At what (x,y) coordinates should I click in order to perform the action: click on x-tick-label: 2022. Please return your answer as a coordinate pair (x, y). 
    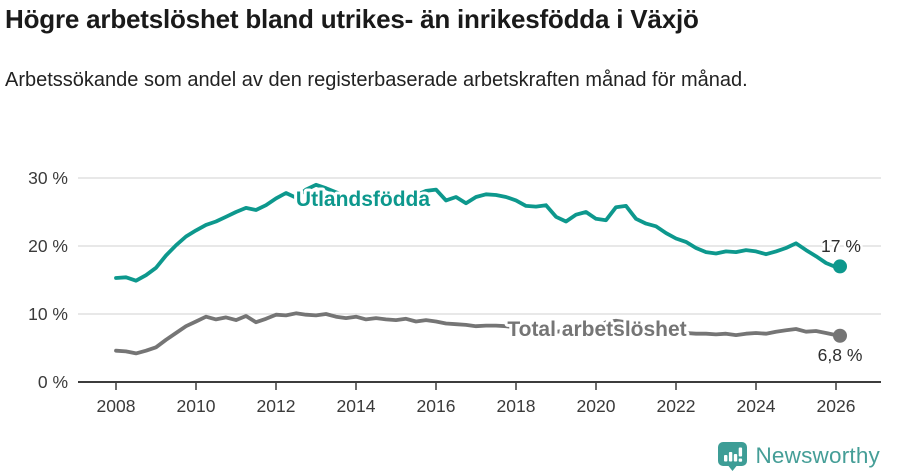
    Looking at the image, I should click on (676, 406).